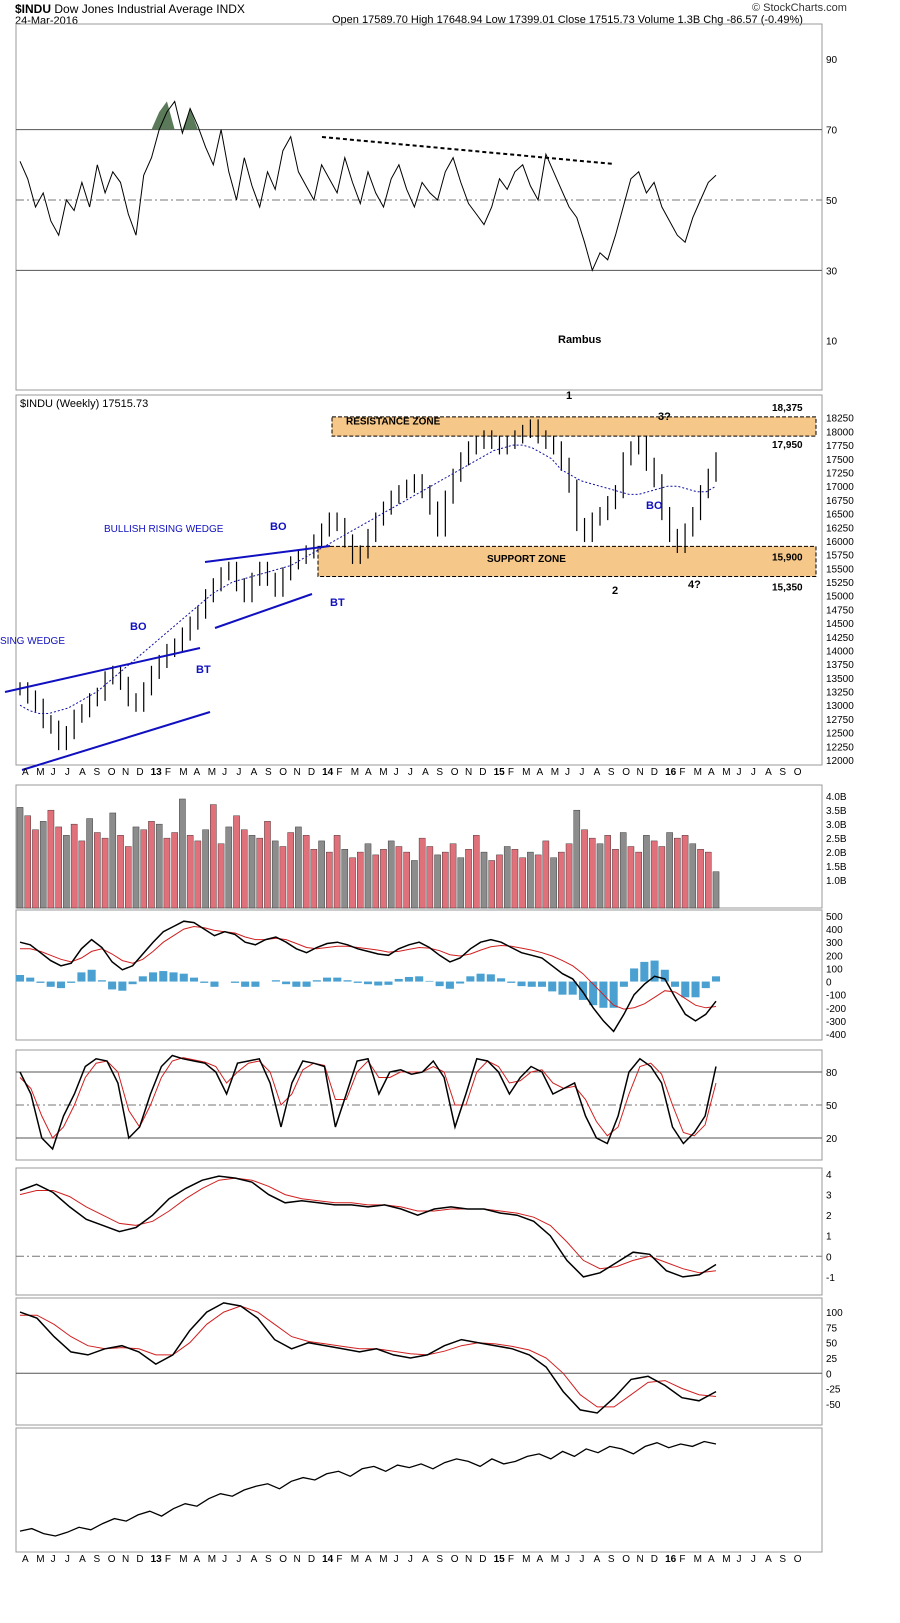  What do you see at coordinates (840, 638) in the screenshot?
I see `price-tick: 14250` at bounding box center [840, 638].